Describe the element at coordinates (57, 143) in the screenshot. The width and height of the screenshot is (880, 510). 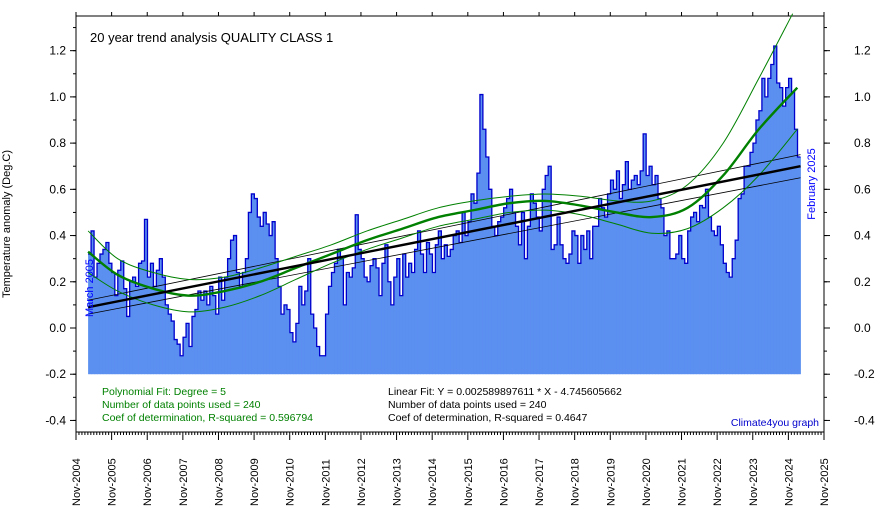
I see `y-tick-label-left: 0.8` at that location.